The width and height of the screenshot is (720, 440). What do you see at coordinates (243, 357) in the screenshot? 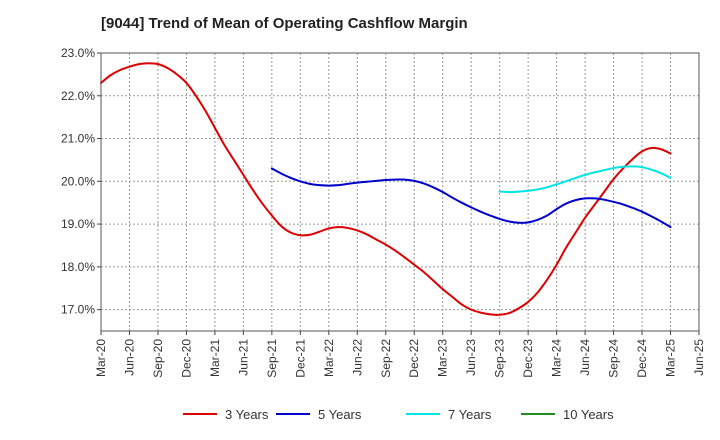
I see `x-tick-label: Jun-21` at bounding box center [243, 357].